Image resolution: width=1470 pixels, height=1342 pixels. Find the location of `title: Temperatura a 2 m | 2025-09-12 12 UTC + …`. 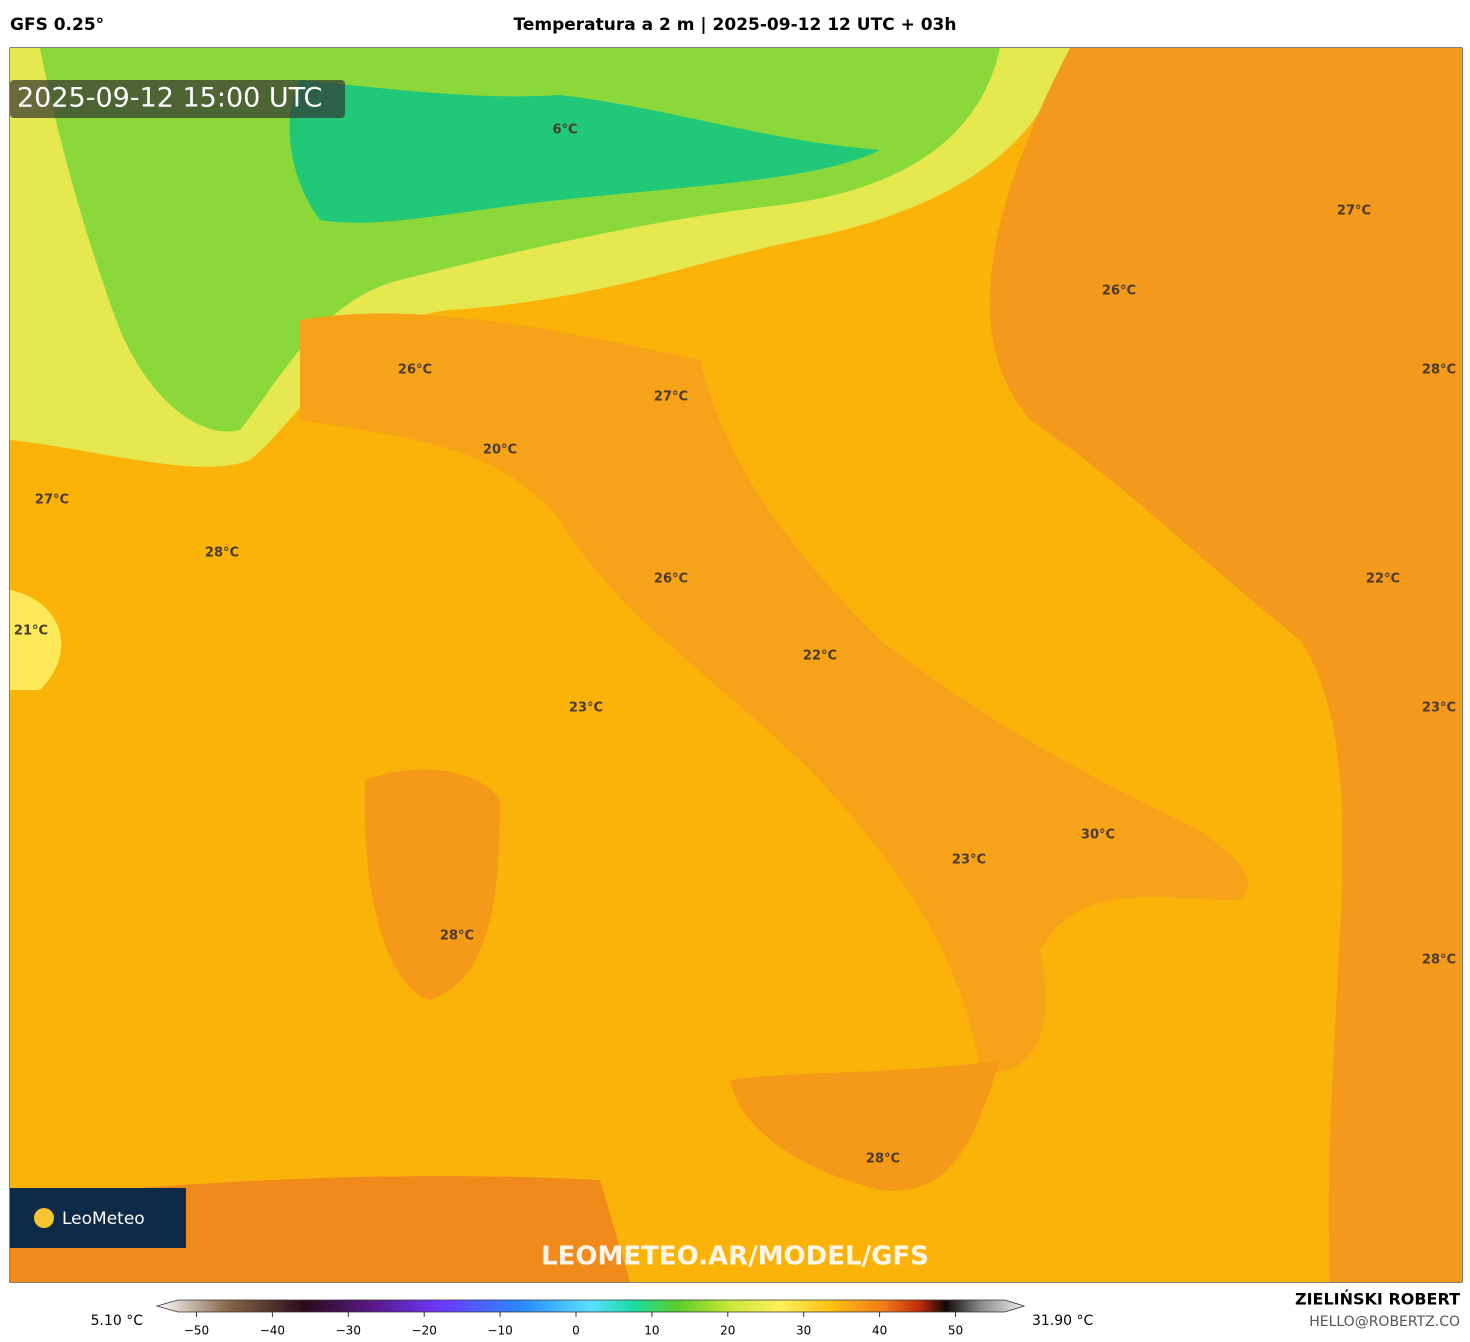

title: Temperatura a 2 m | 2025-09-12 12 UTC + … is located at coordinates (735, 25).